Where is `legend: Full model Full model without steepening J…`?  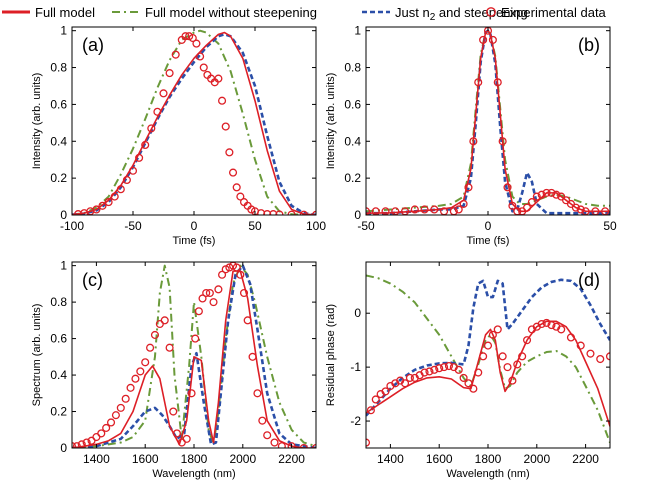
legend: Full model Full model without steepening J… is located at coordinates (304, 14).